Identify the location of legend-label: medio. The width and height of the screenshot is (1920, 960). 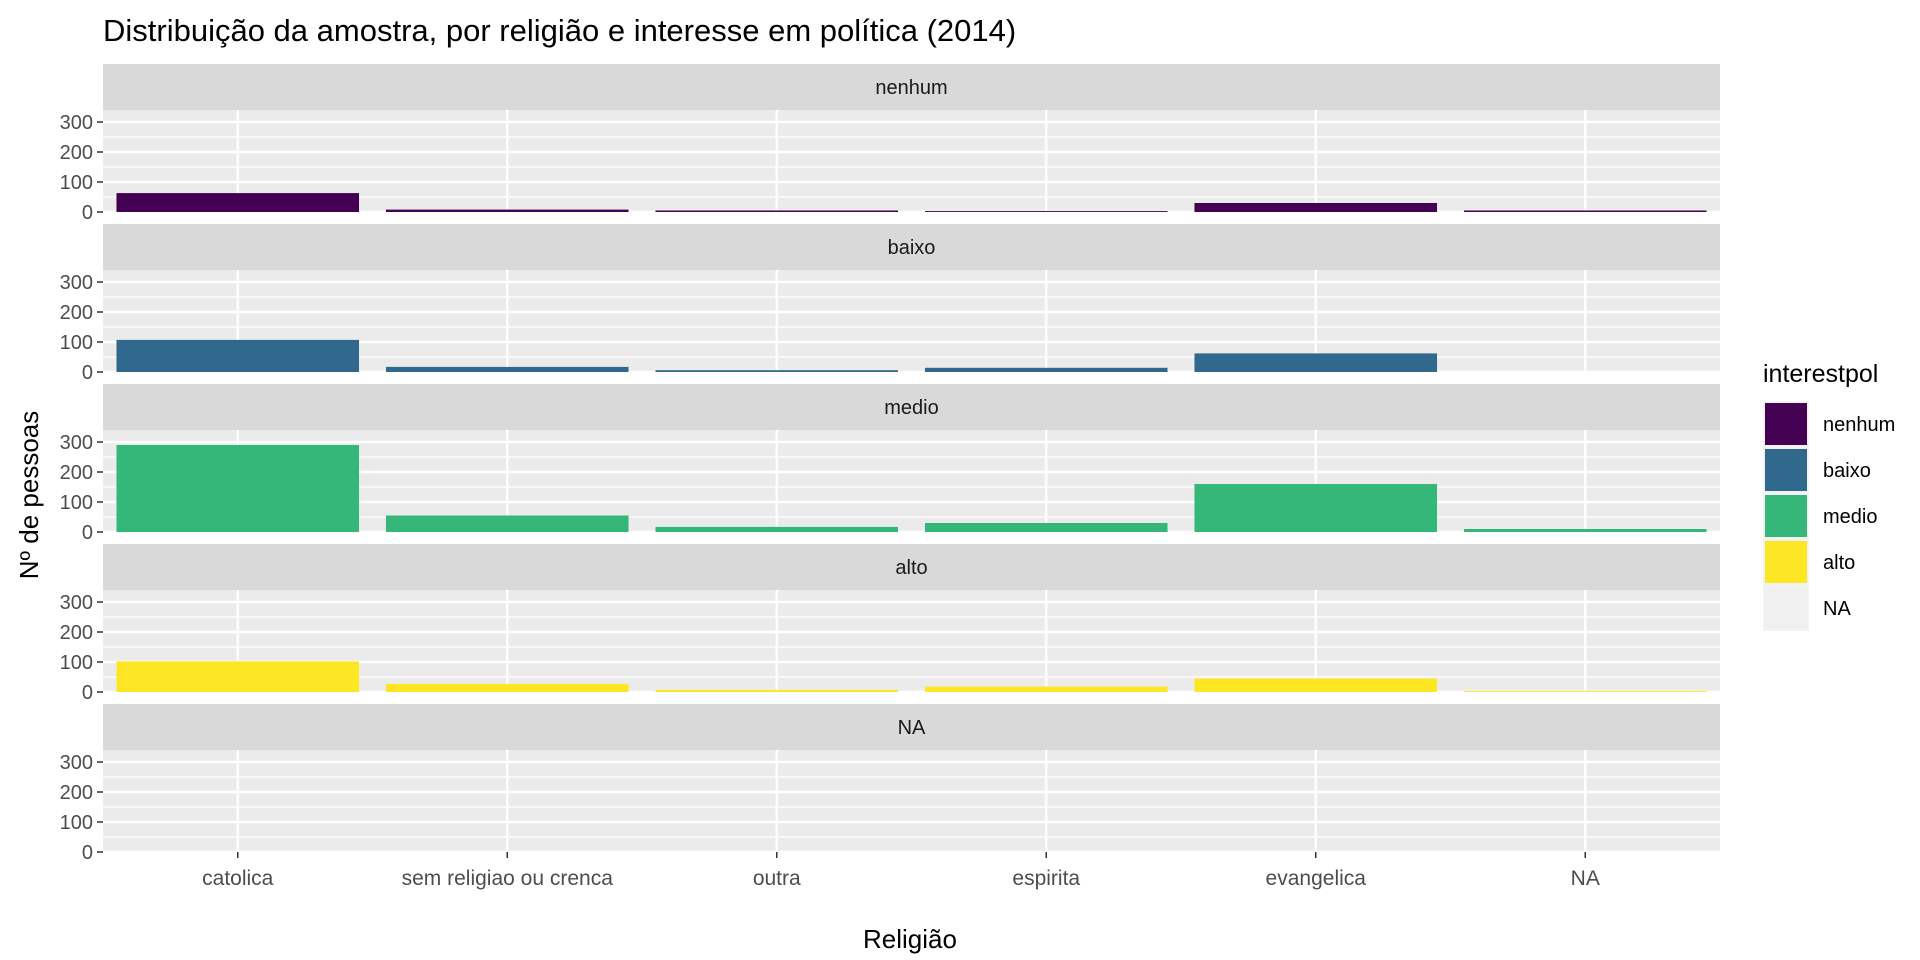
(1850, 517).